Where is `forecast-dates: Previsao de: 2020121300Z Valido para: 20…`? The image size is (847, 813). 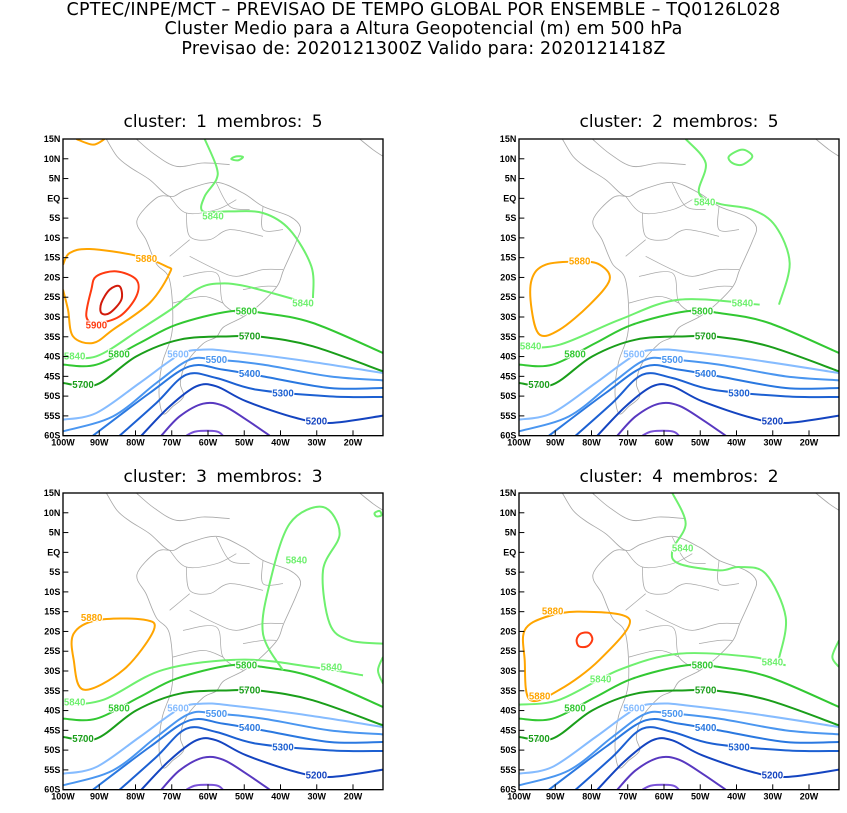 forecast-dates: Previsao de: 2020121300Z Valido para: 20… is located at coordinates (423, 49).